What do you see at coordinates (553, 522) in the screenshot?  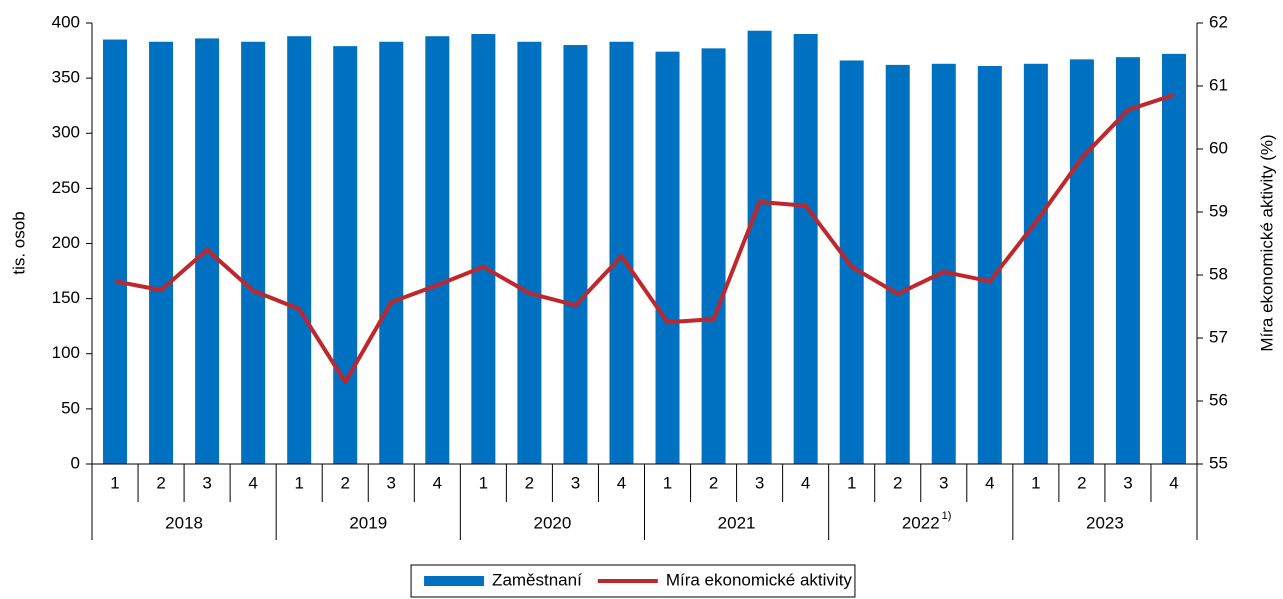 I see `group-label: 2020` at bounding box center [553, 522].